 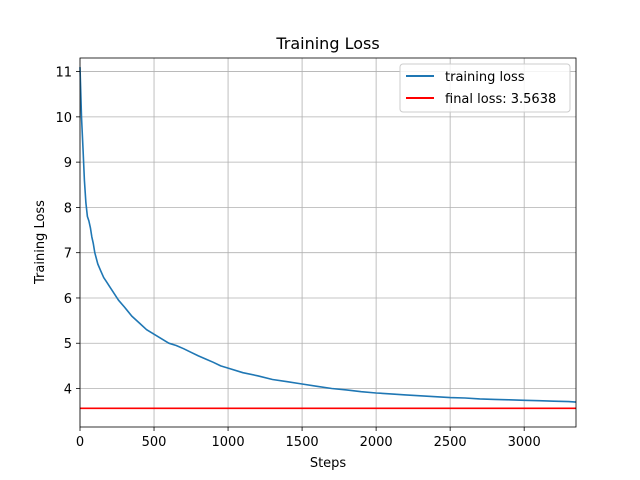 I want to click on x-tick-label: 3000, so click(x=524, y=442).